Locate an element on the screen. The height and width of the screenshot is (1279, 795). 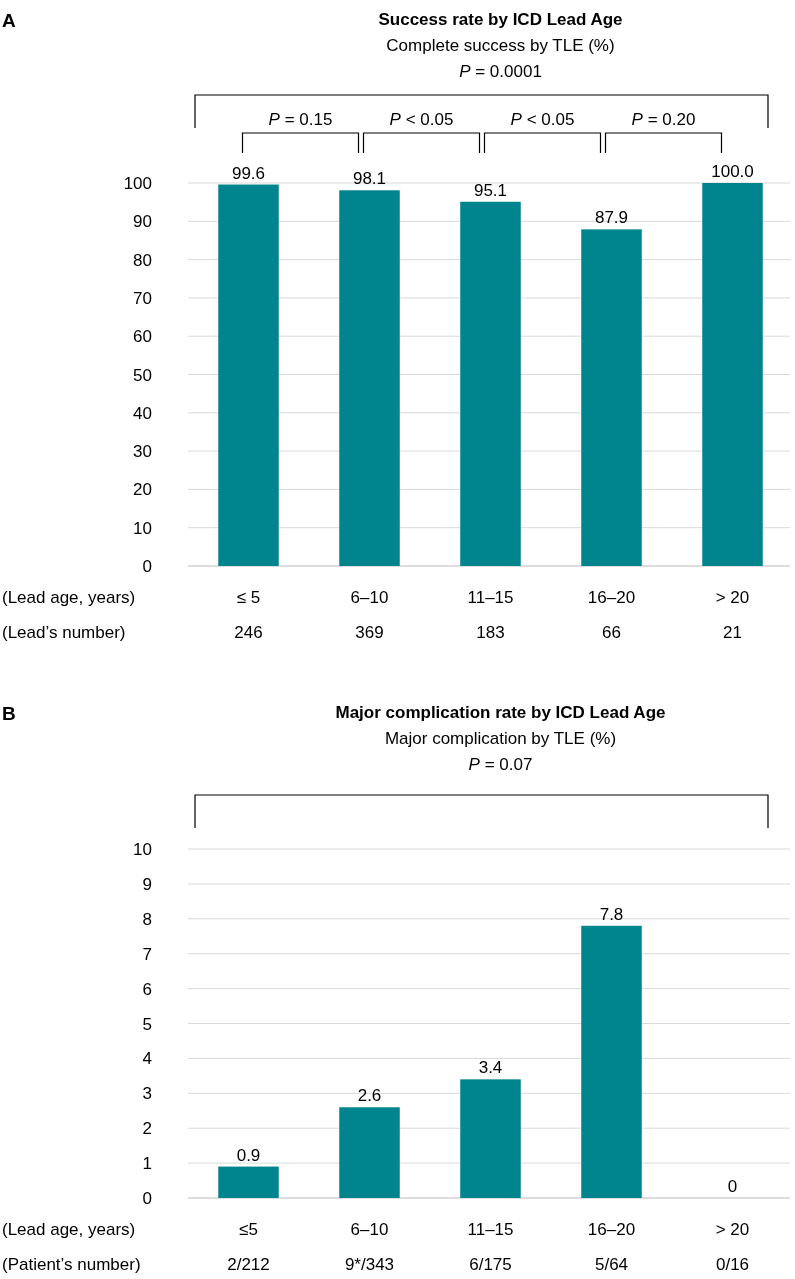
y-tick-label: 1 is located at coordinates (147, 1164).